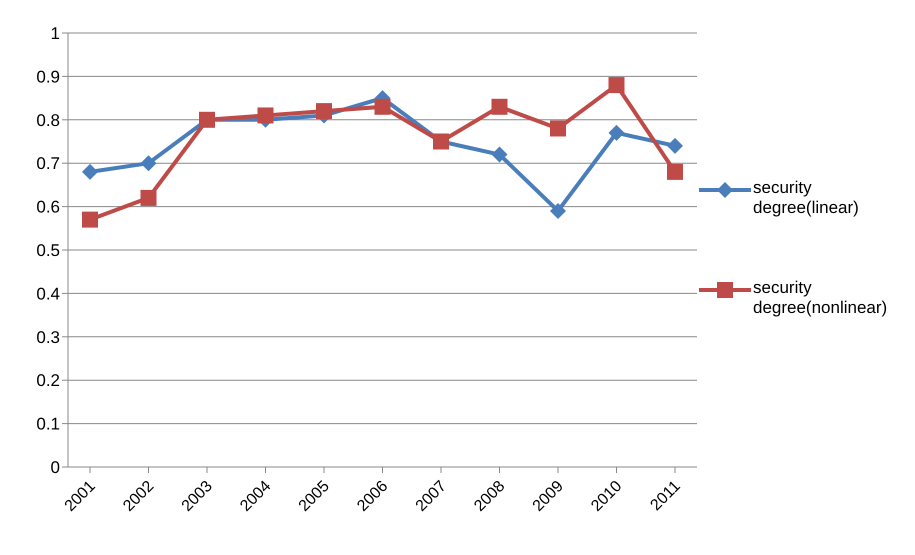 This screenshot has height=555, width=915. What do you see at coordinates (55, 468) in the screenshot?
I see `y-tick-label: 0` at bounding box center [55, 468].